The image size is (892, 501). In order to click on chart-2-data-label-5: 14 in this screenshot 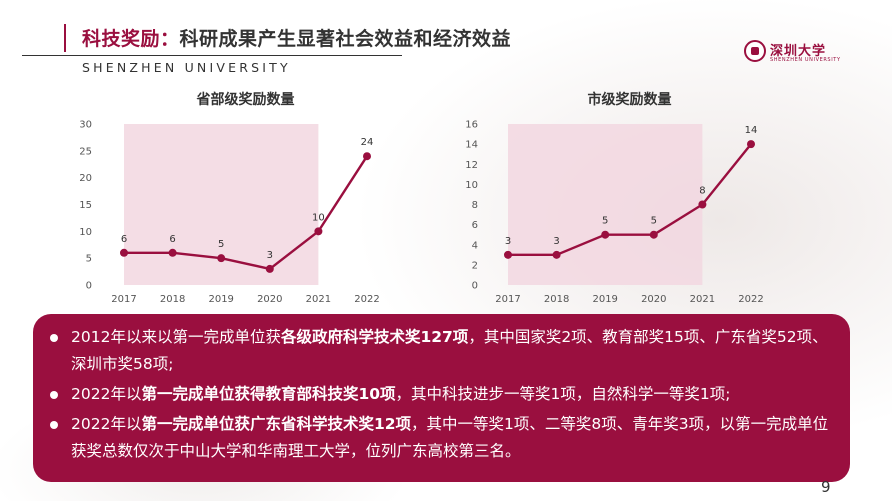, I will do `click(751, 130)`.